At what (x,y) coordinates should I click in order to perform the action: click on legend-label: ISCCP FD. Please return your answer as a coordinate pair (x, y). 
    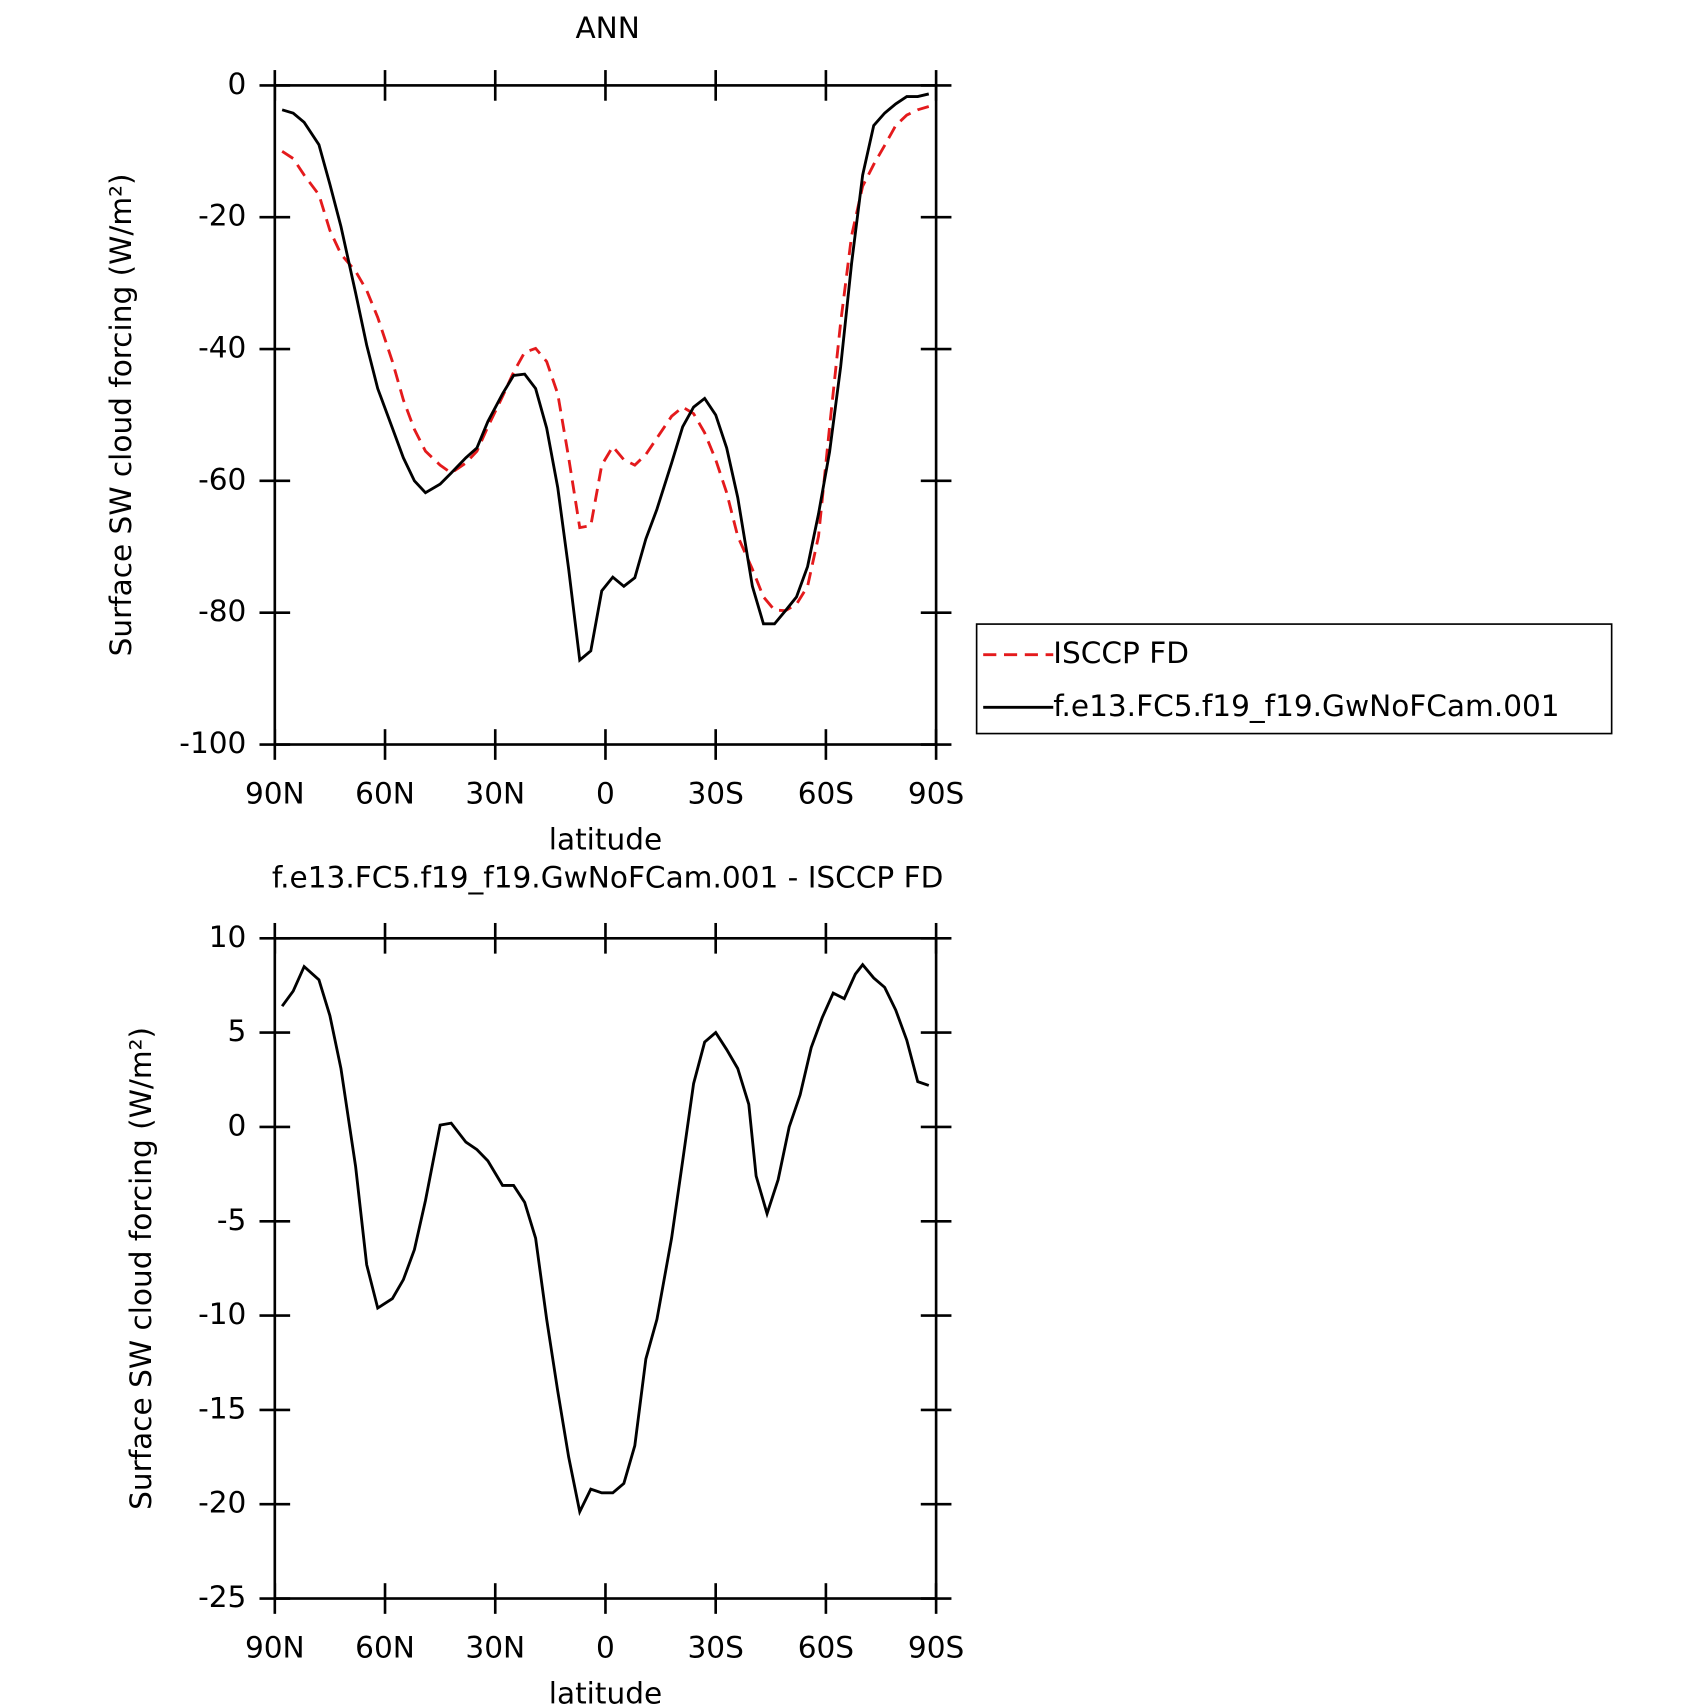
    Looking at the image, I should click on (1121, 653).